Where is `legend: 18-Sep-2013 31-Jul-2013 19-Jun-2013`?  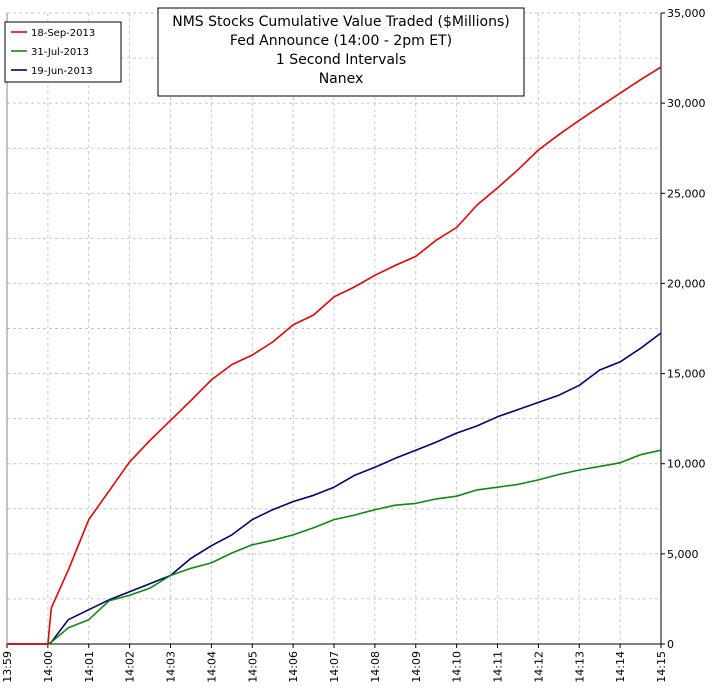 legend: 18-Sep-2013 31-Jul-2013 19-Jun-2013 is located at coordinates (63, 52).